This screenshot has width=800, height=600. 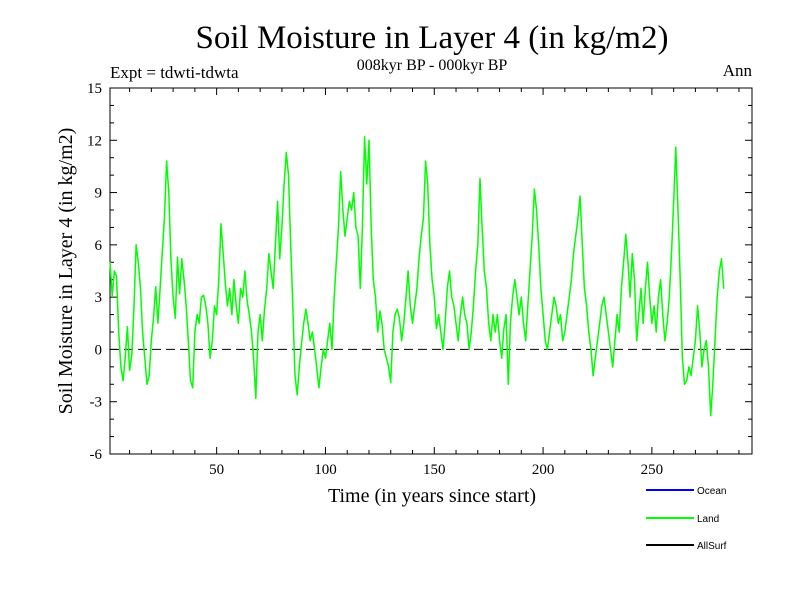 I want to click on x-axis-label: Time (in years since start), so click(x=432, y=496).